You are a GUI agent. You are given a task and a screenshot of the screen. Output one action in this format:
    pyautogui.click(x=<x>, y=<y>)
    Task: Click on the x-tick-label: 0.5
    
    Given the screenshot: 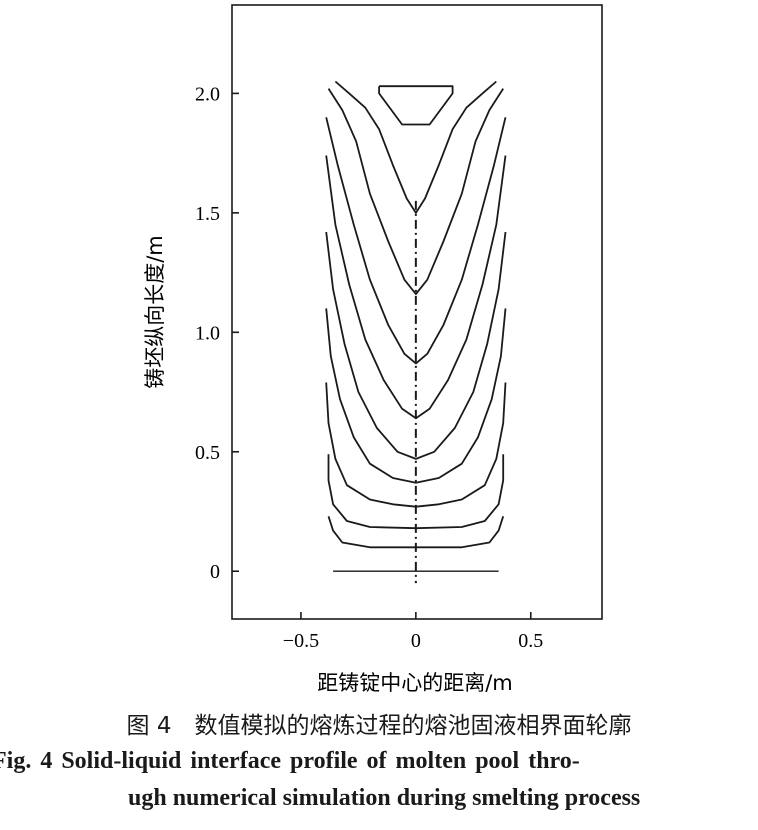 What is the action you would take?
    pyautogui.click(x=530, y=641)
    